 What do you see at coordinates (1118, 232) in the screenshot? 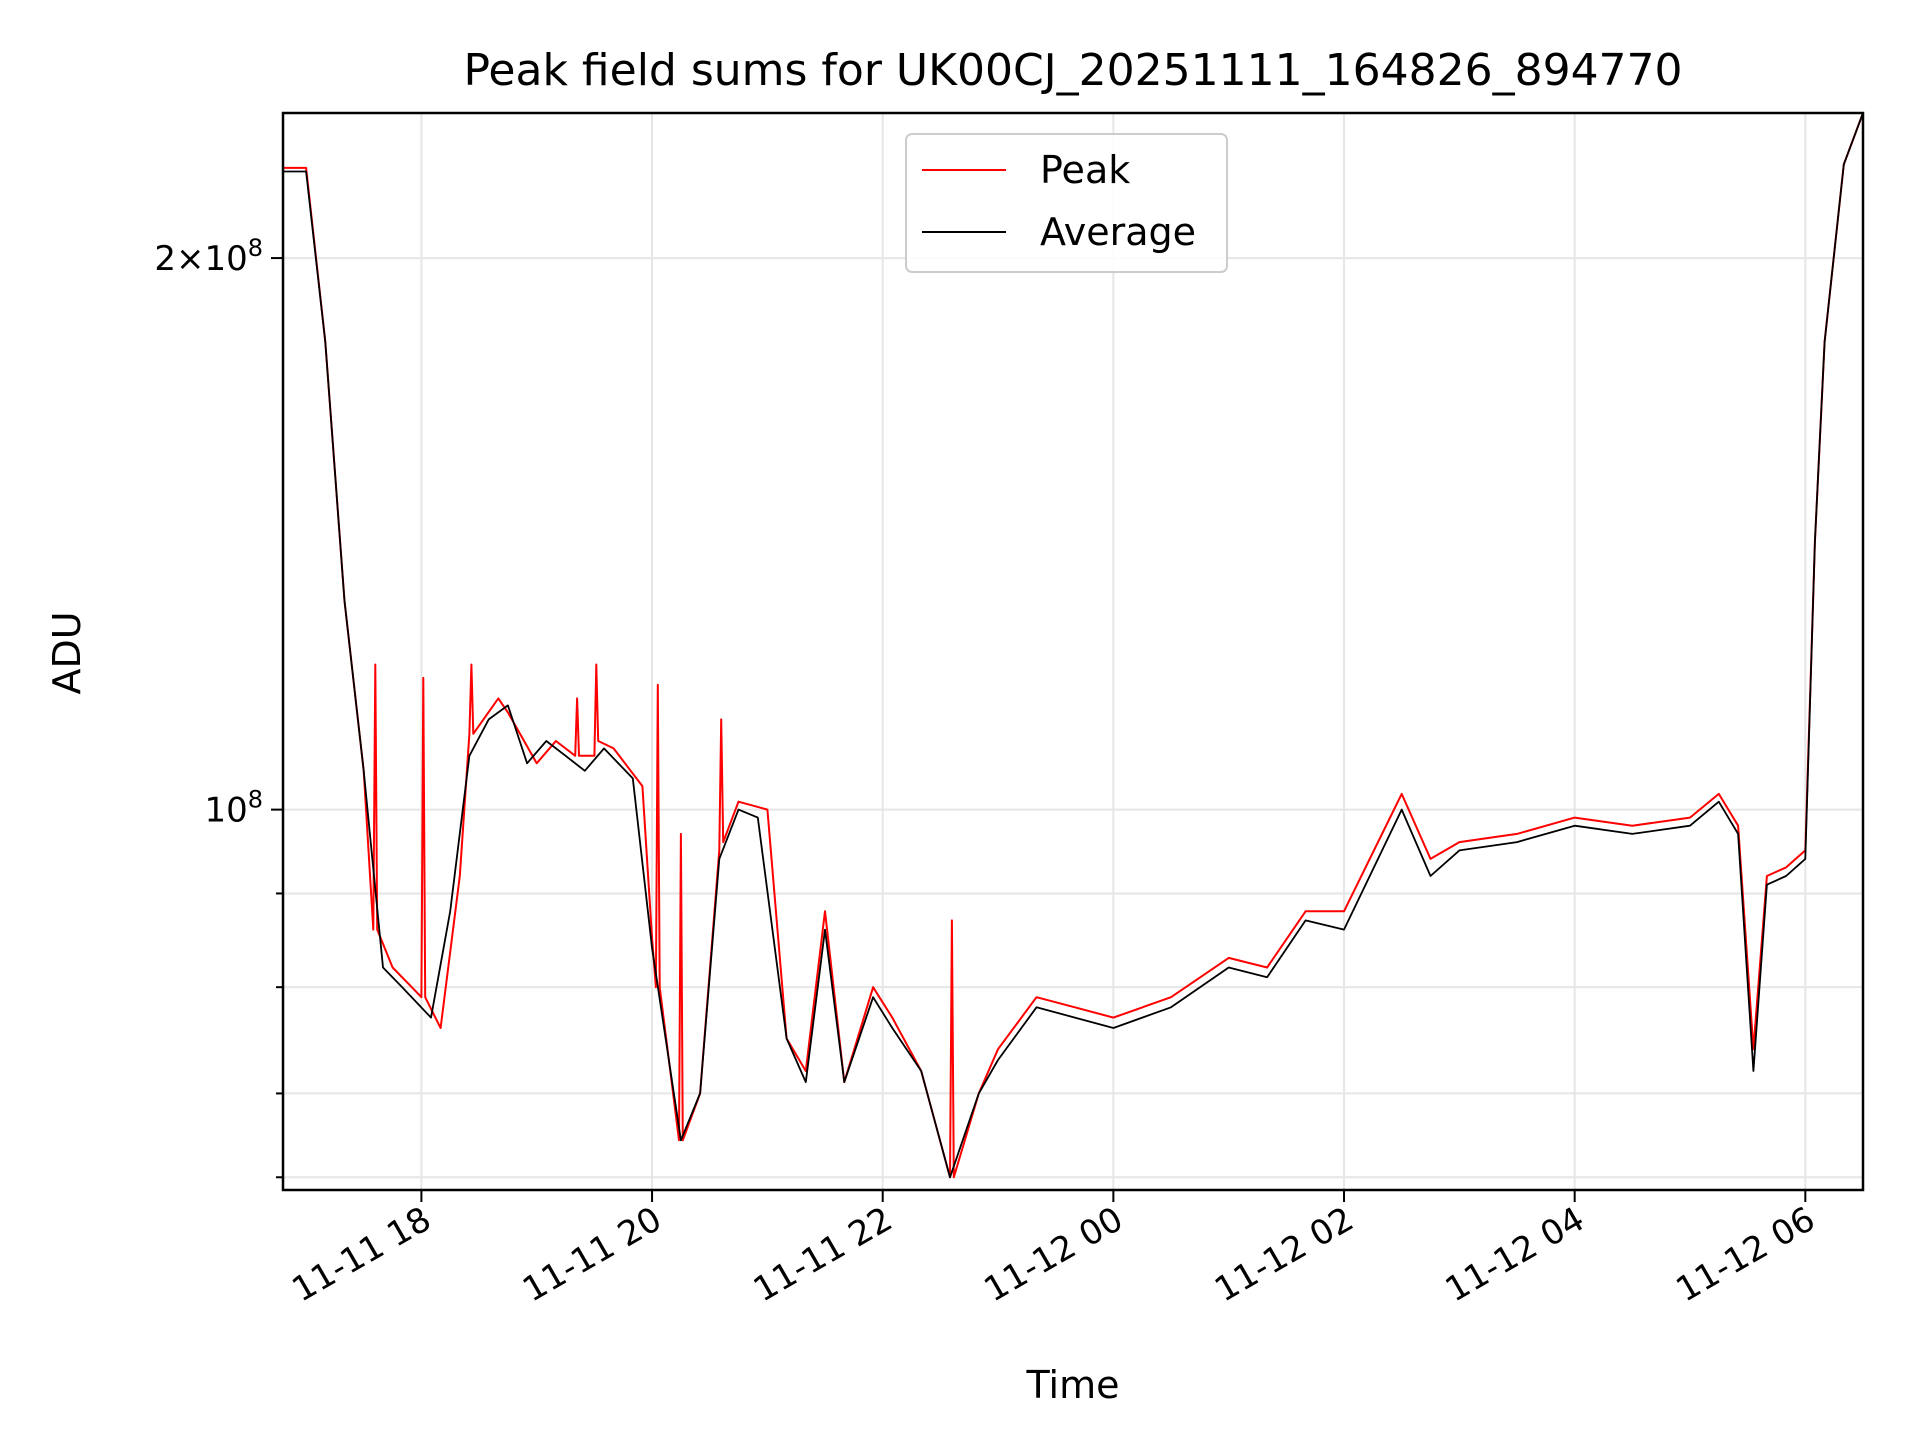
I see `legend-label-average: Average` at bounding box center [1118, 232].